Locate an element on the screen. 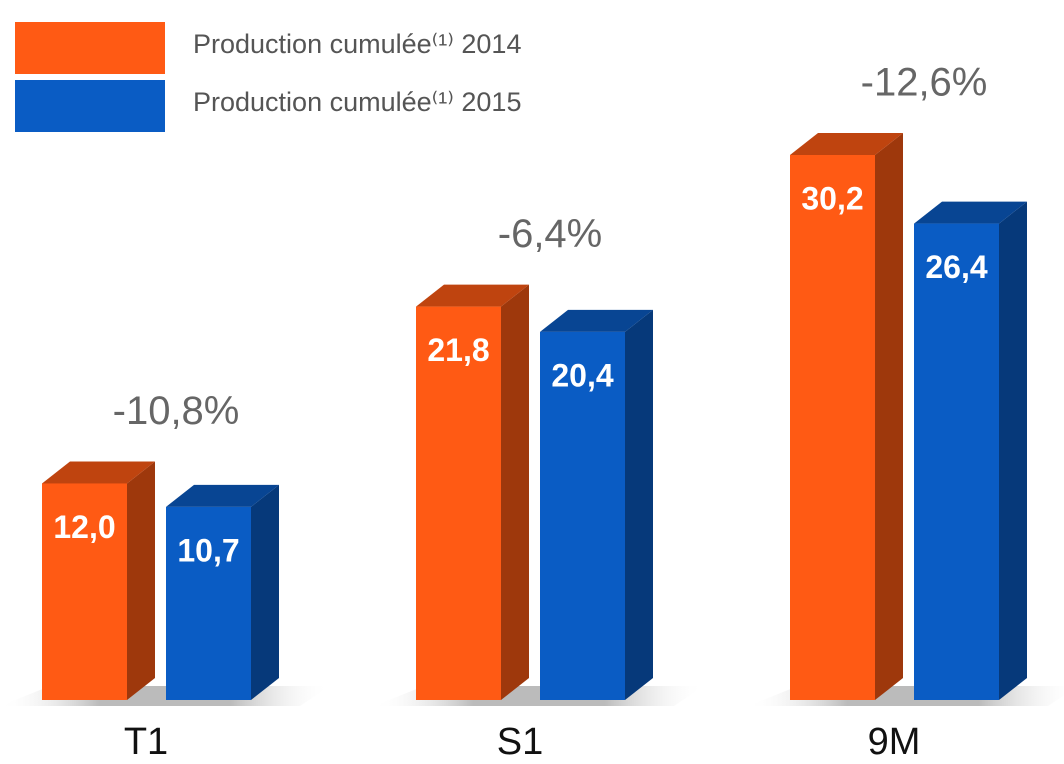 This screenshot has height=764, width=1064. annotation: -6,4% is located at coordinates (550, 234).